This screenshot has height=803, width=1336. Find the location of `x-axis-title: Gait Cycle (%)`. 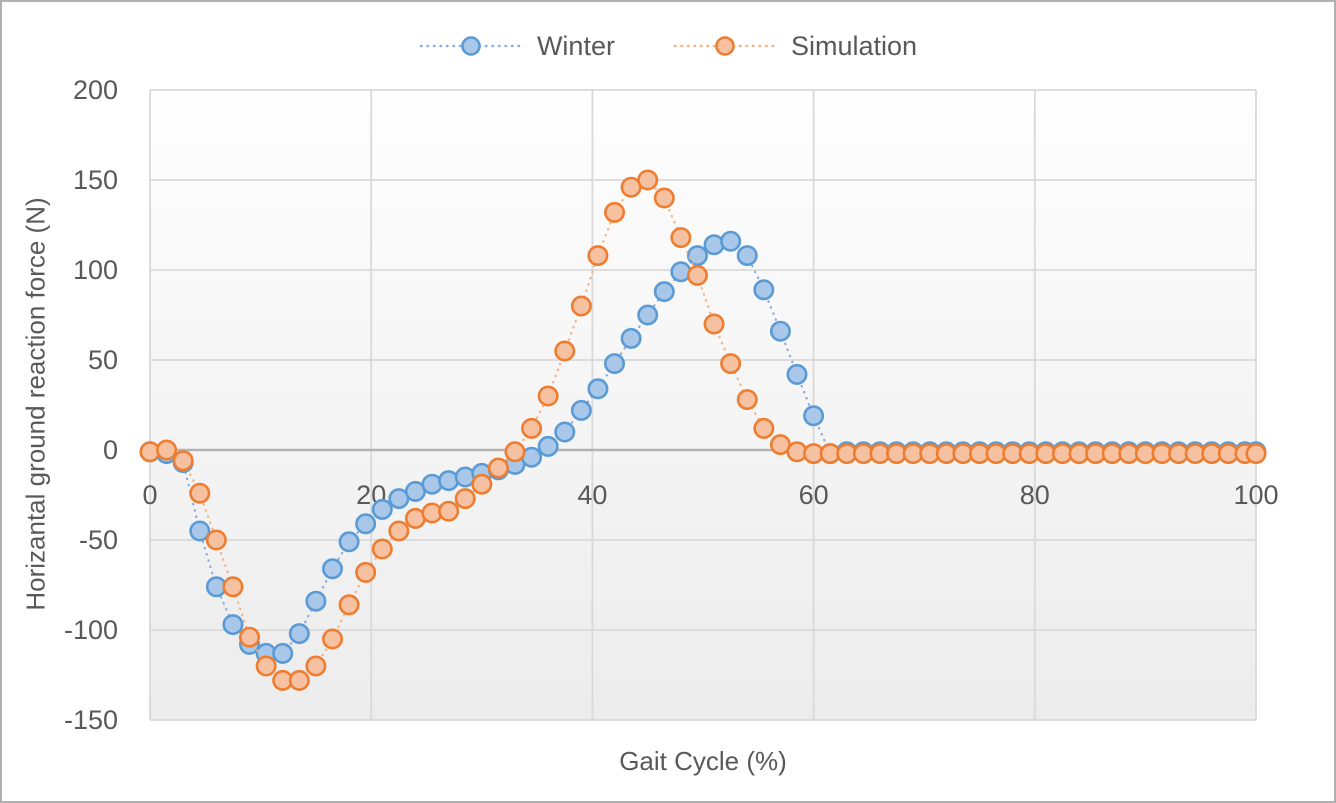

x-axis-title: Gait Cycle (%) is located at coordinates (703, 761).